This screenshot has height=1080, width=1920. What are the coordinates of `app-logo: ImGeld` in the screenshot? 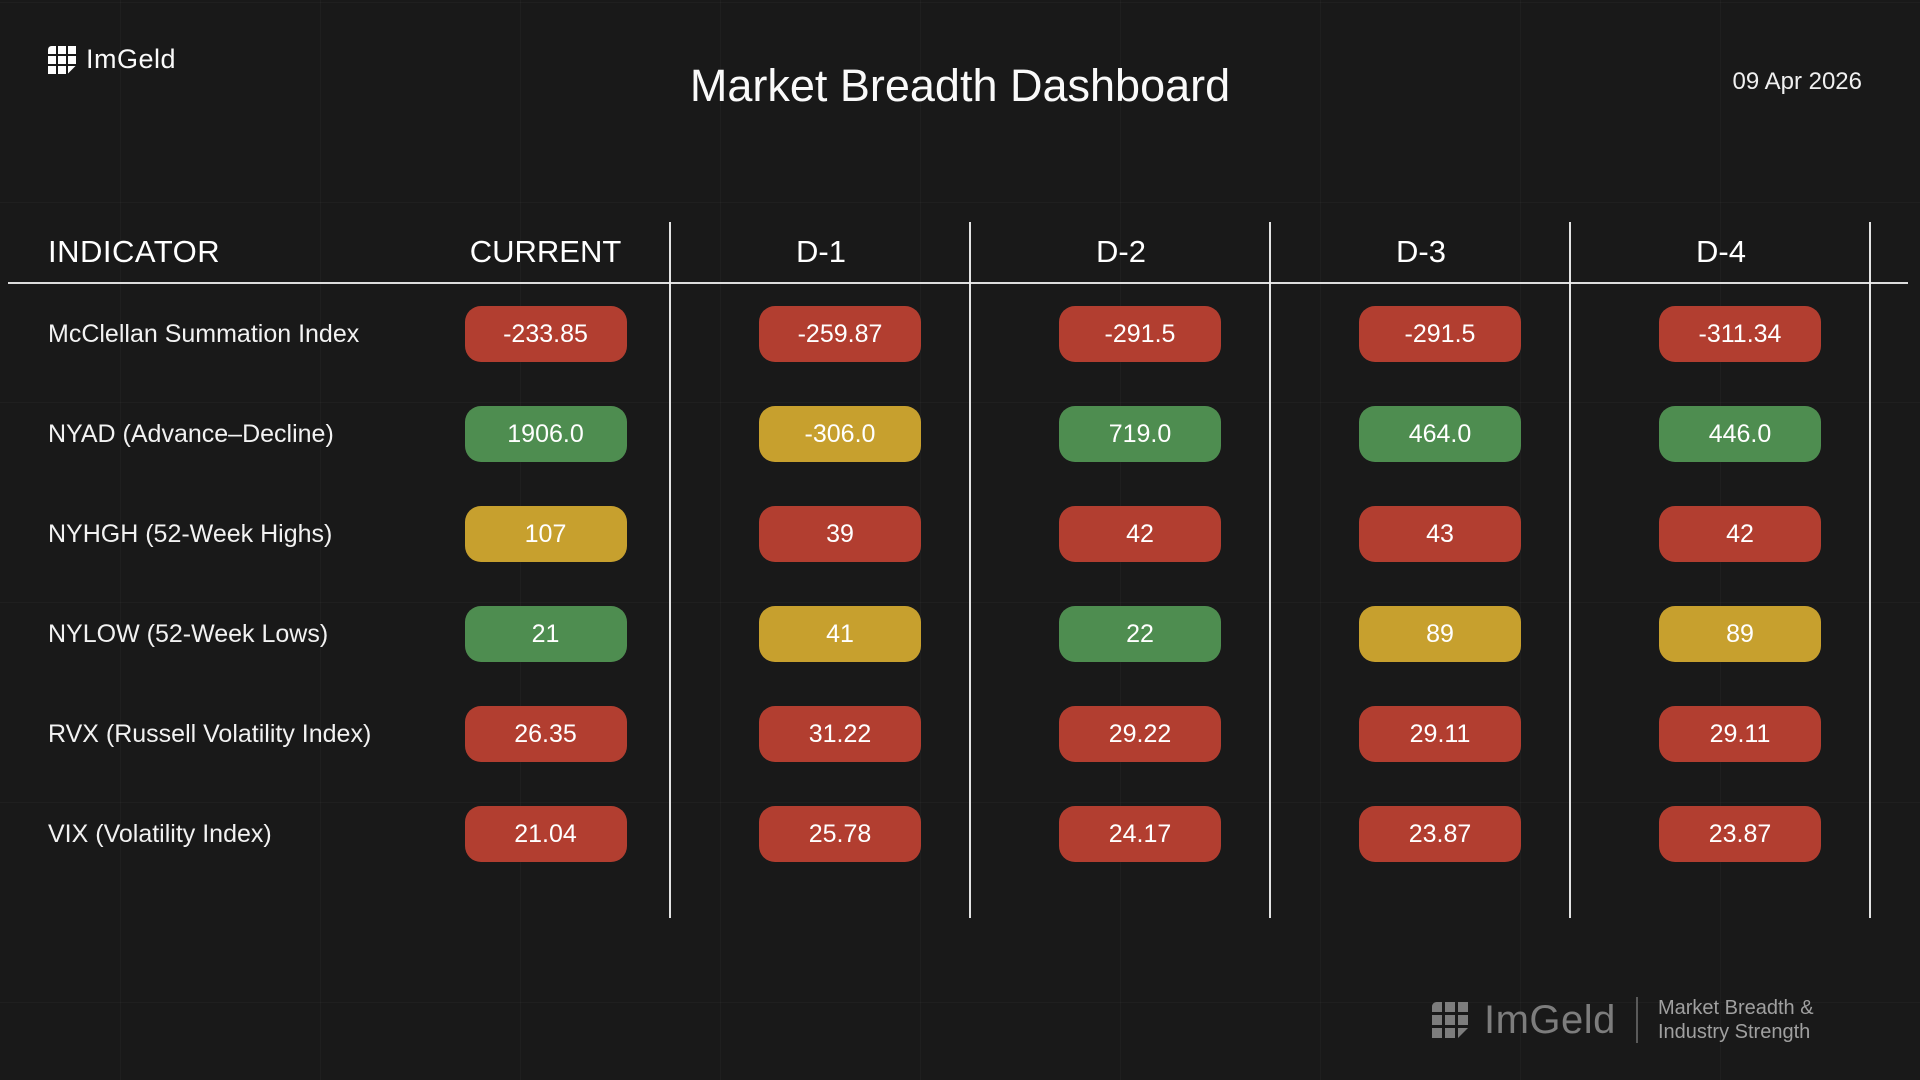 It's located at (112, 59).